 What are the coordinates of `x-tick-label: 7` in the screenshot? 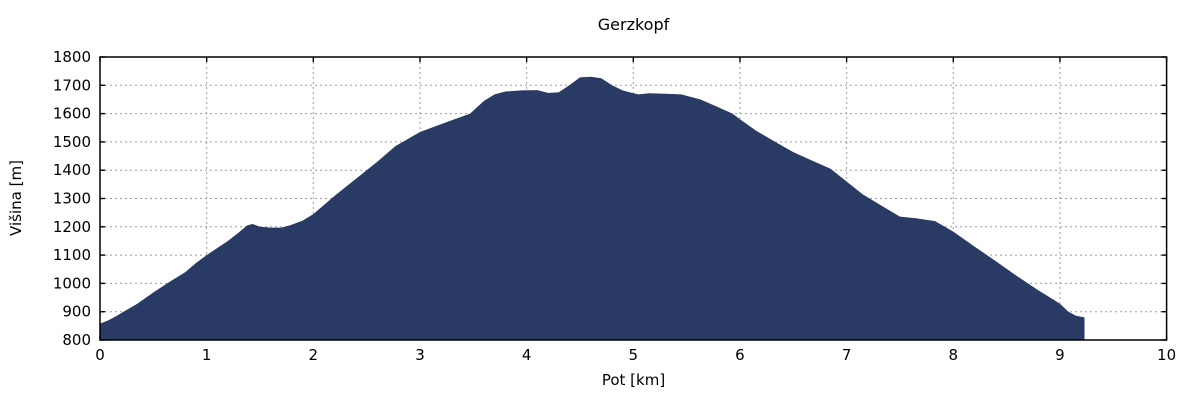 It's located at (847, 355).